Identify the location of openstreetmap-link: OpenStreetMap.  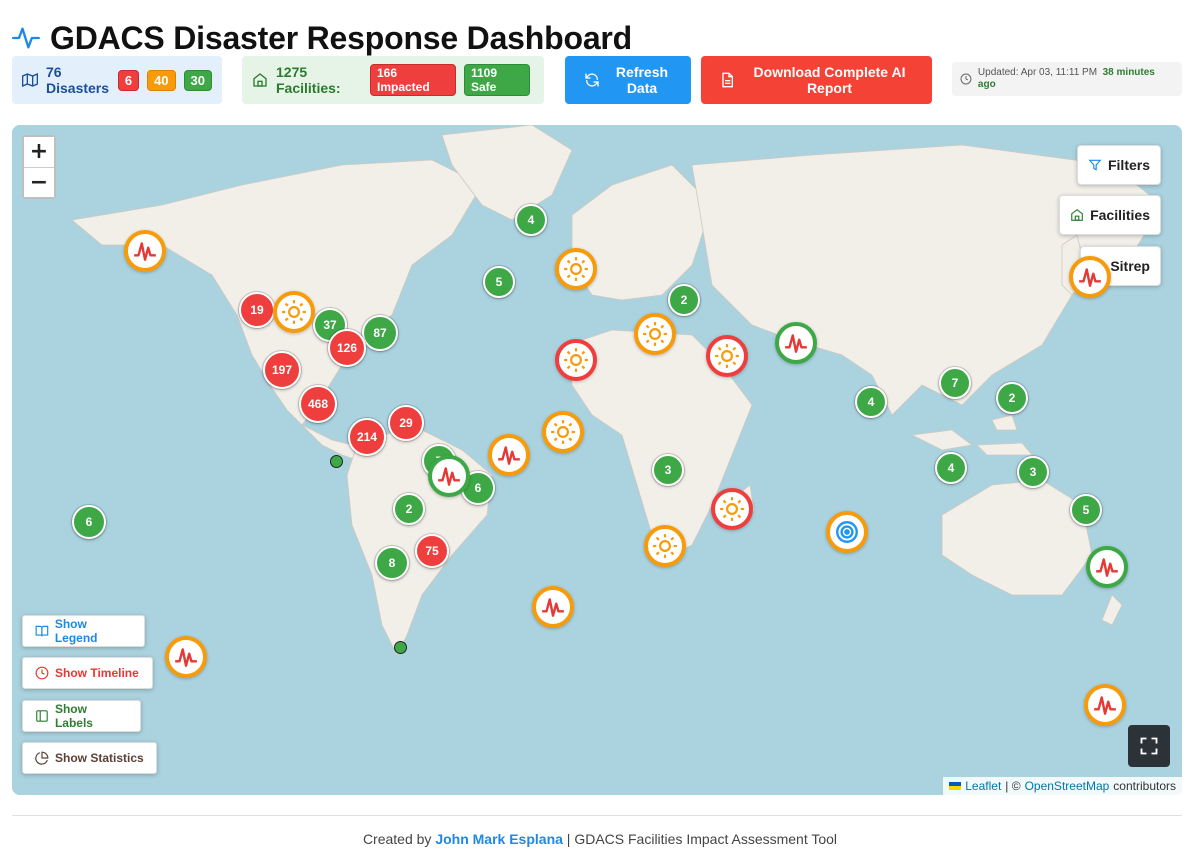
(1067, 786).